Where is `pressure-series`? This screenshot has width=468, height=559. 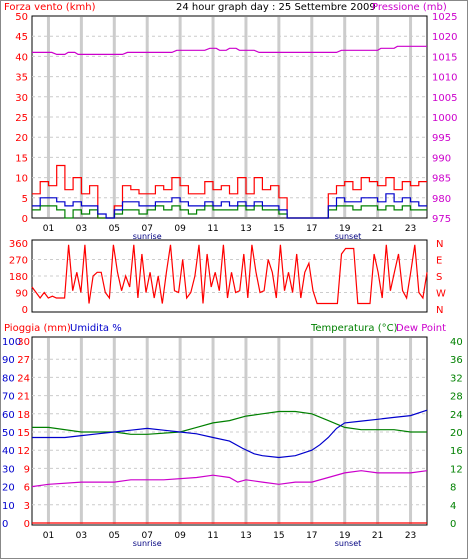 pressure-series is located at coordinates (229, 50).